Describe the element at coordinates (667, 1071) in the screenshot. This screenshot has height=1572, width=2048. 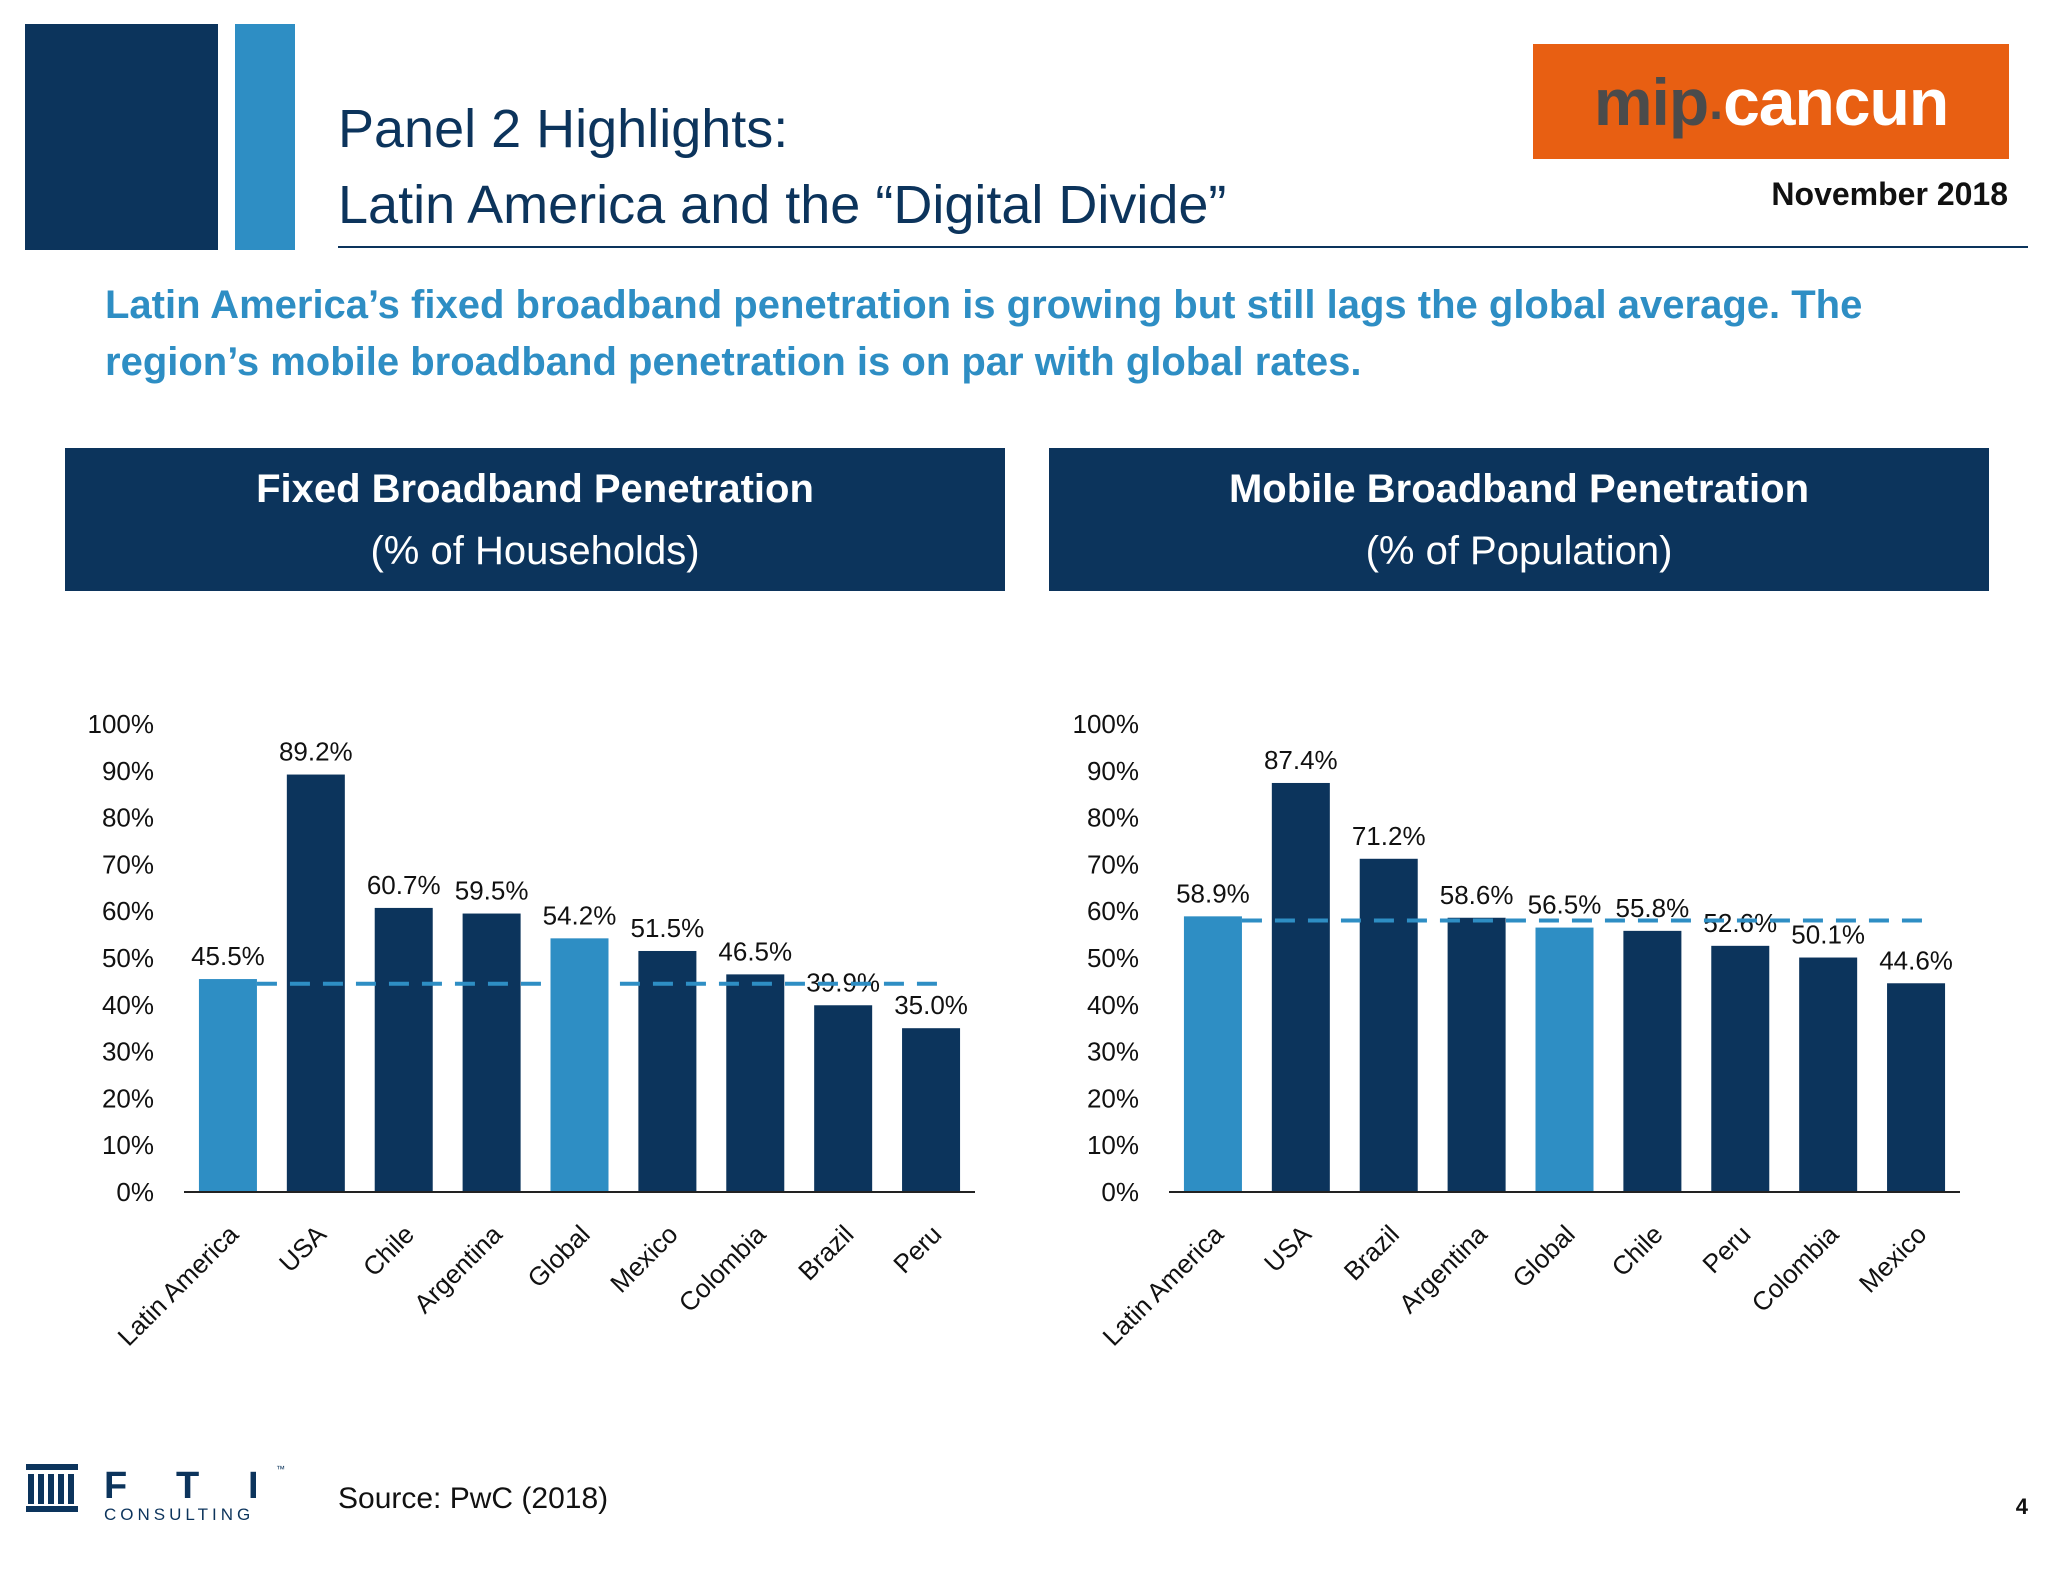
I see `fixed-bar-mexico` at that location.